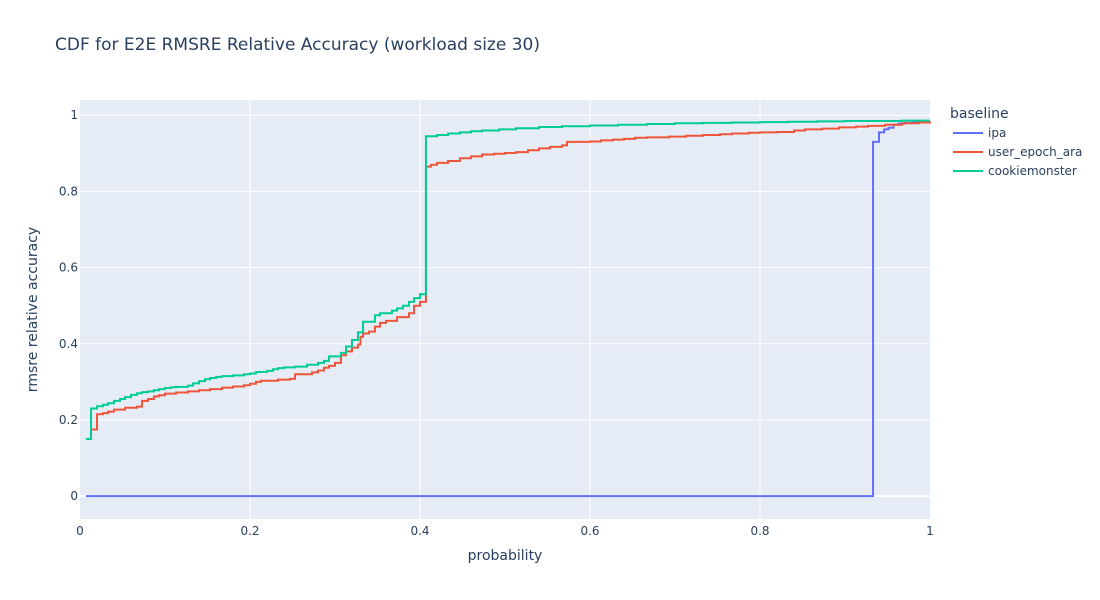  What do you see at coordinates (68, 344) in the screenshot?
I see `y-tick-label: 0.4` at bounding box center [68, 344].